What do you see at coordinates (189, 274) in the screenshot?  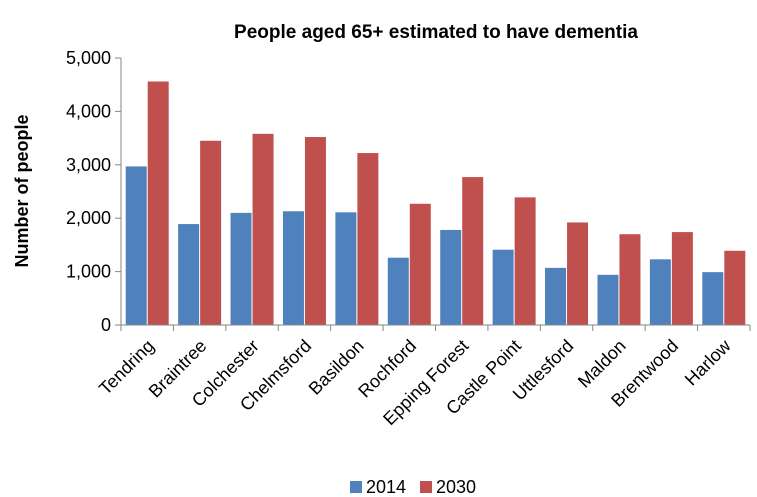 I see `bar-2014-braintree` at bounding box center [189, 274].